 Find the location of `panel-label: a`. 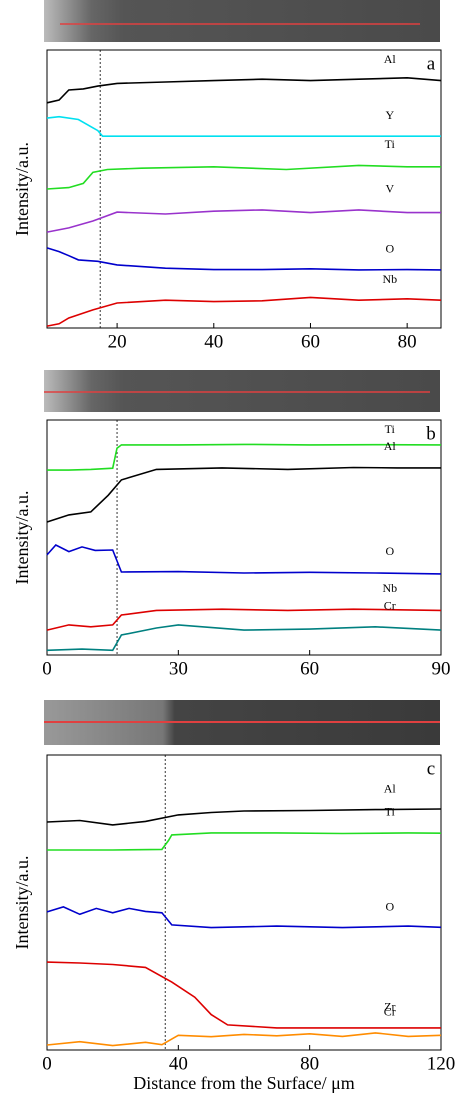

panel-label: a is located at coordinates (431, 63).